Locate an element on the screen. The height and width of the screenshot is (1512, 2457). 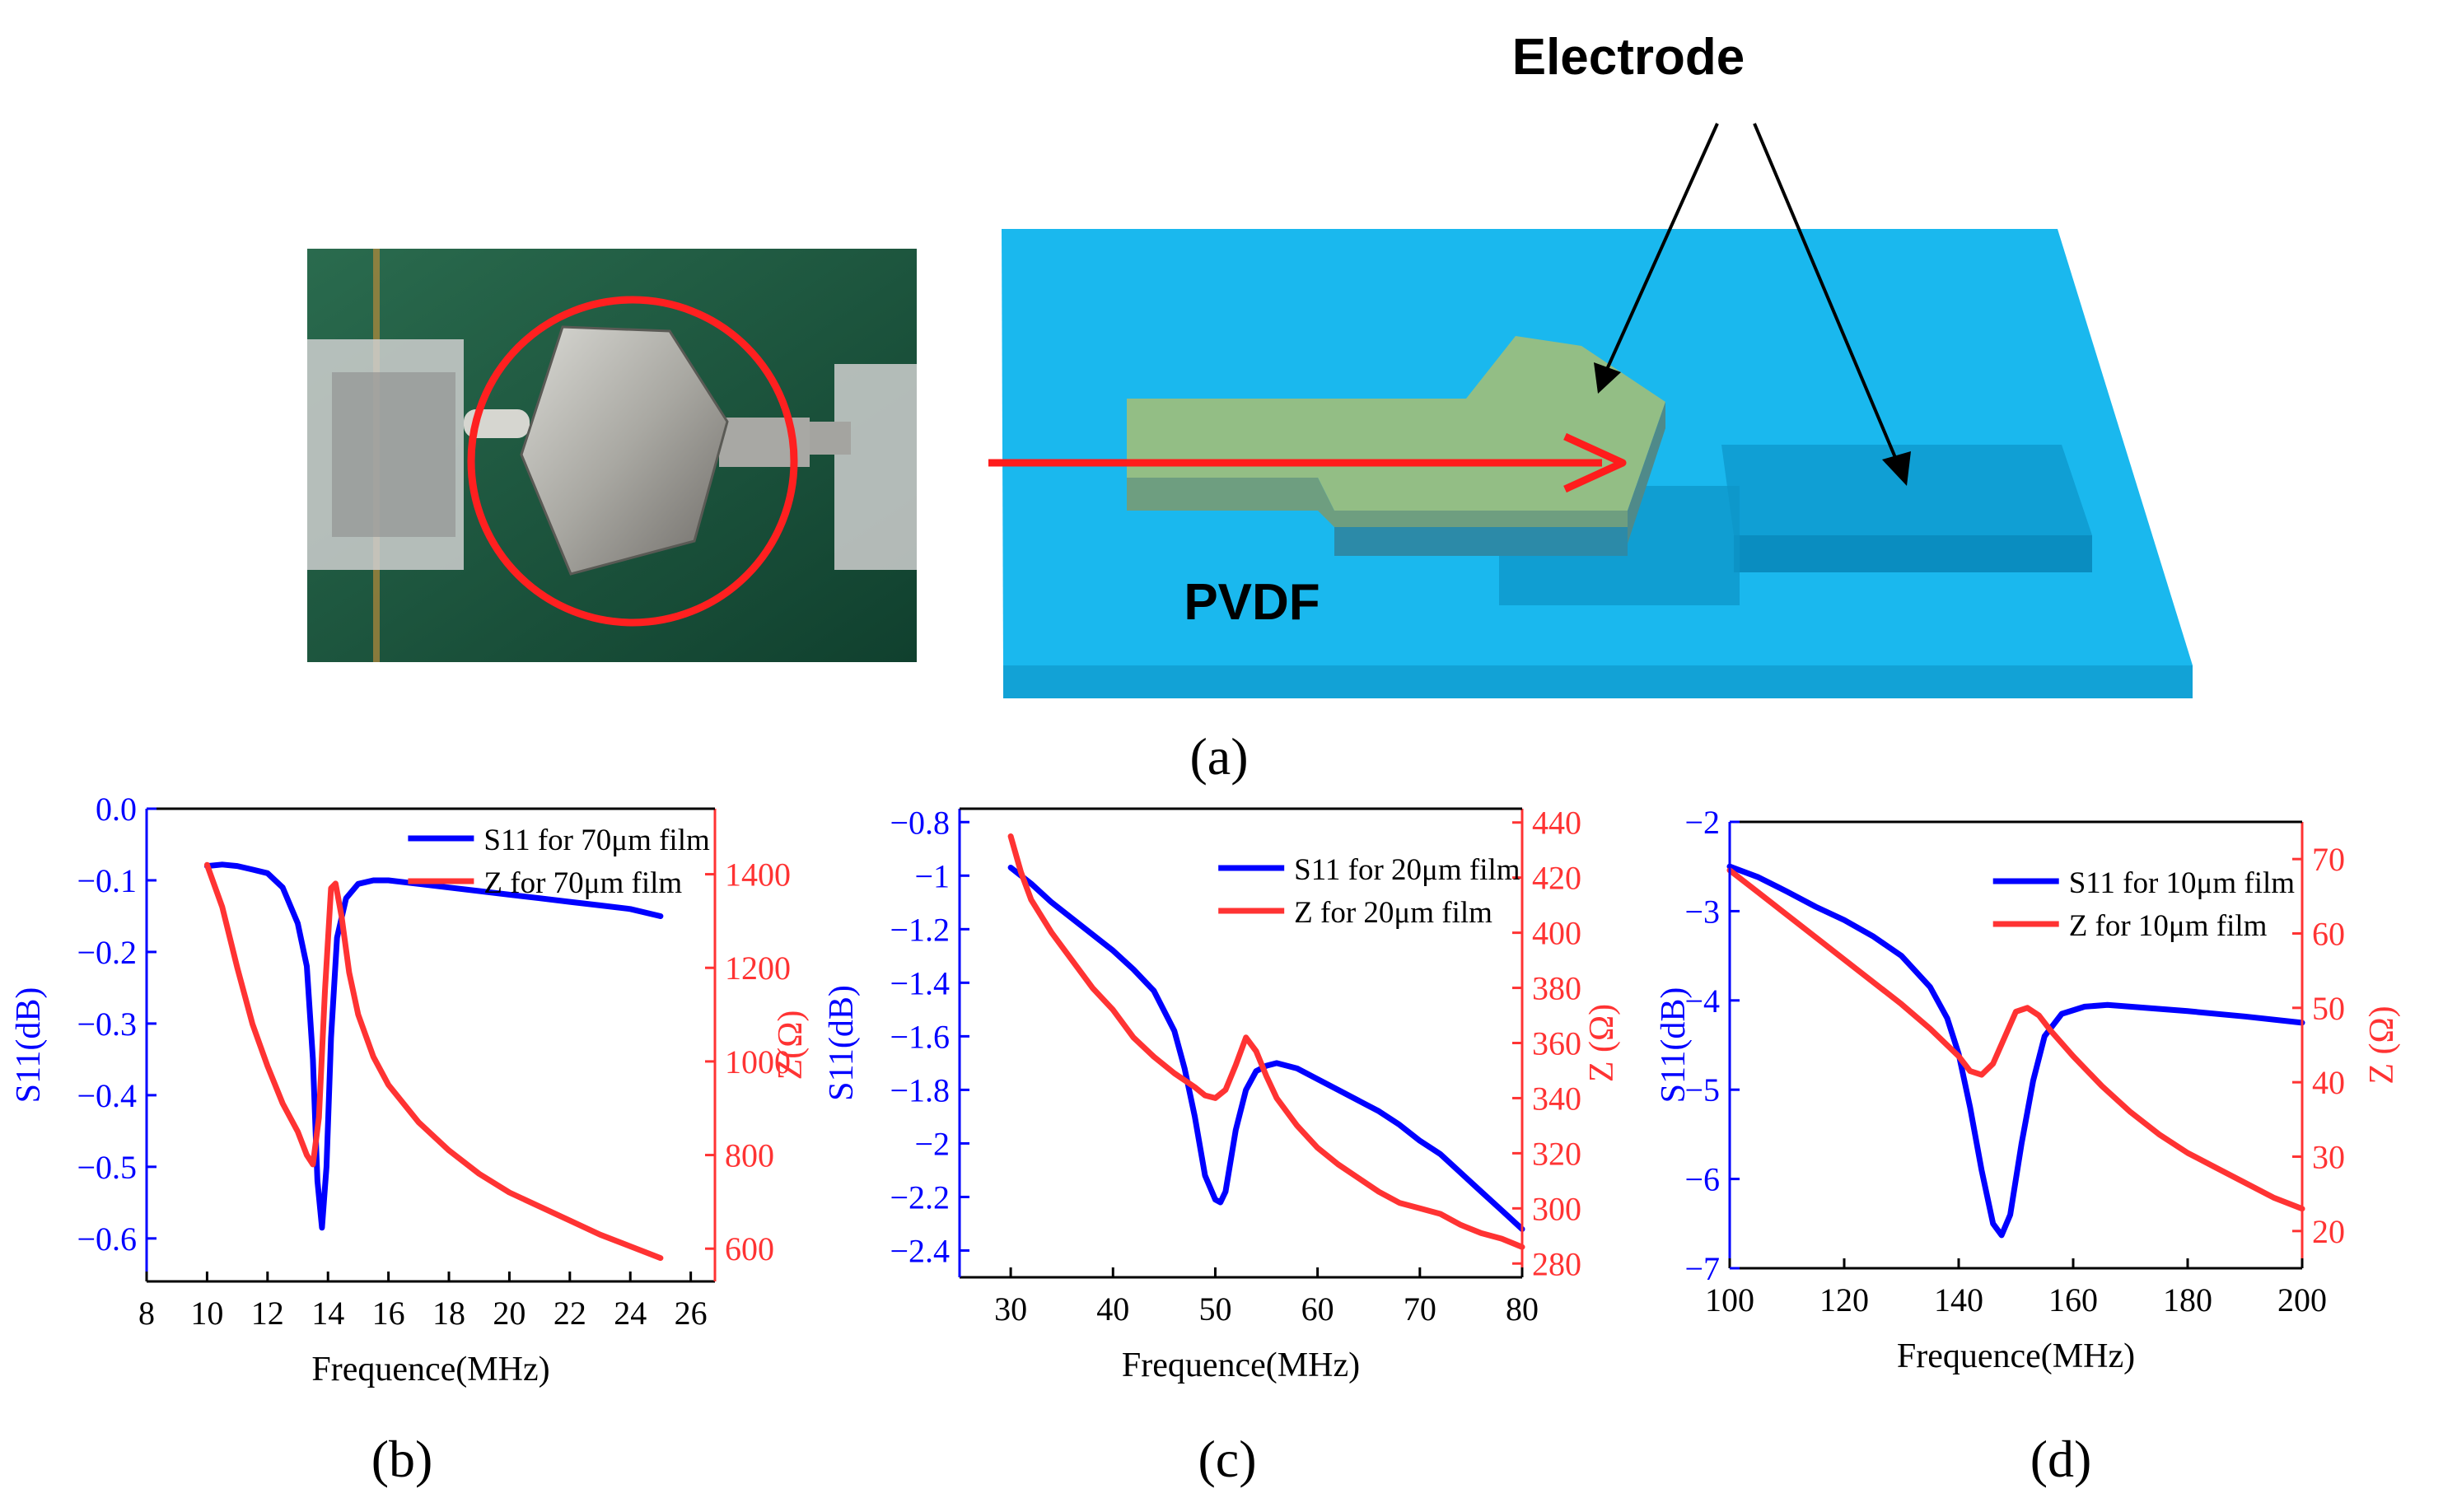
y-tick-label-right: 50 is located at coordinates (2328, 1008).